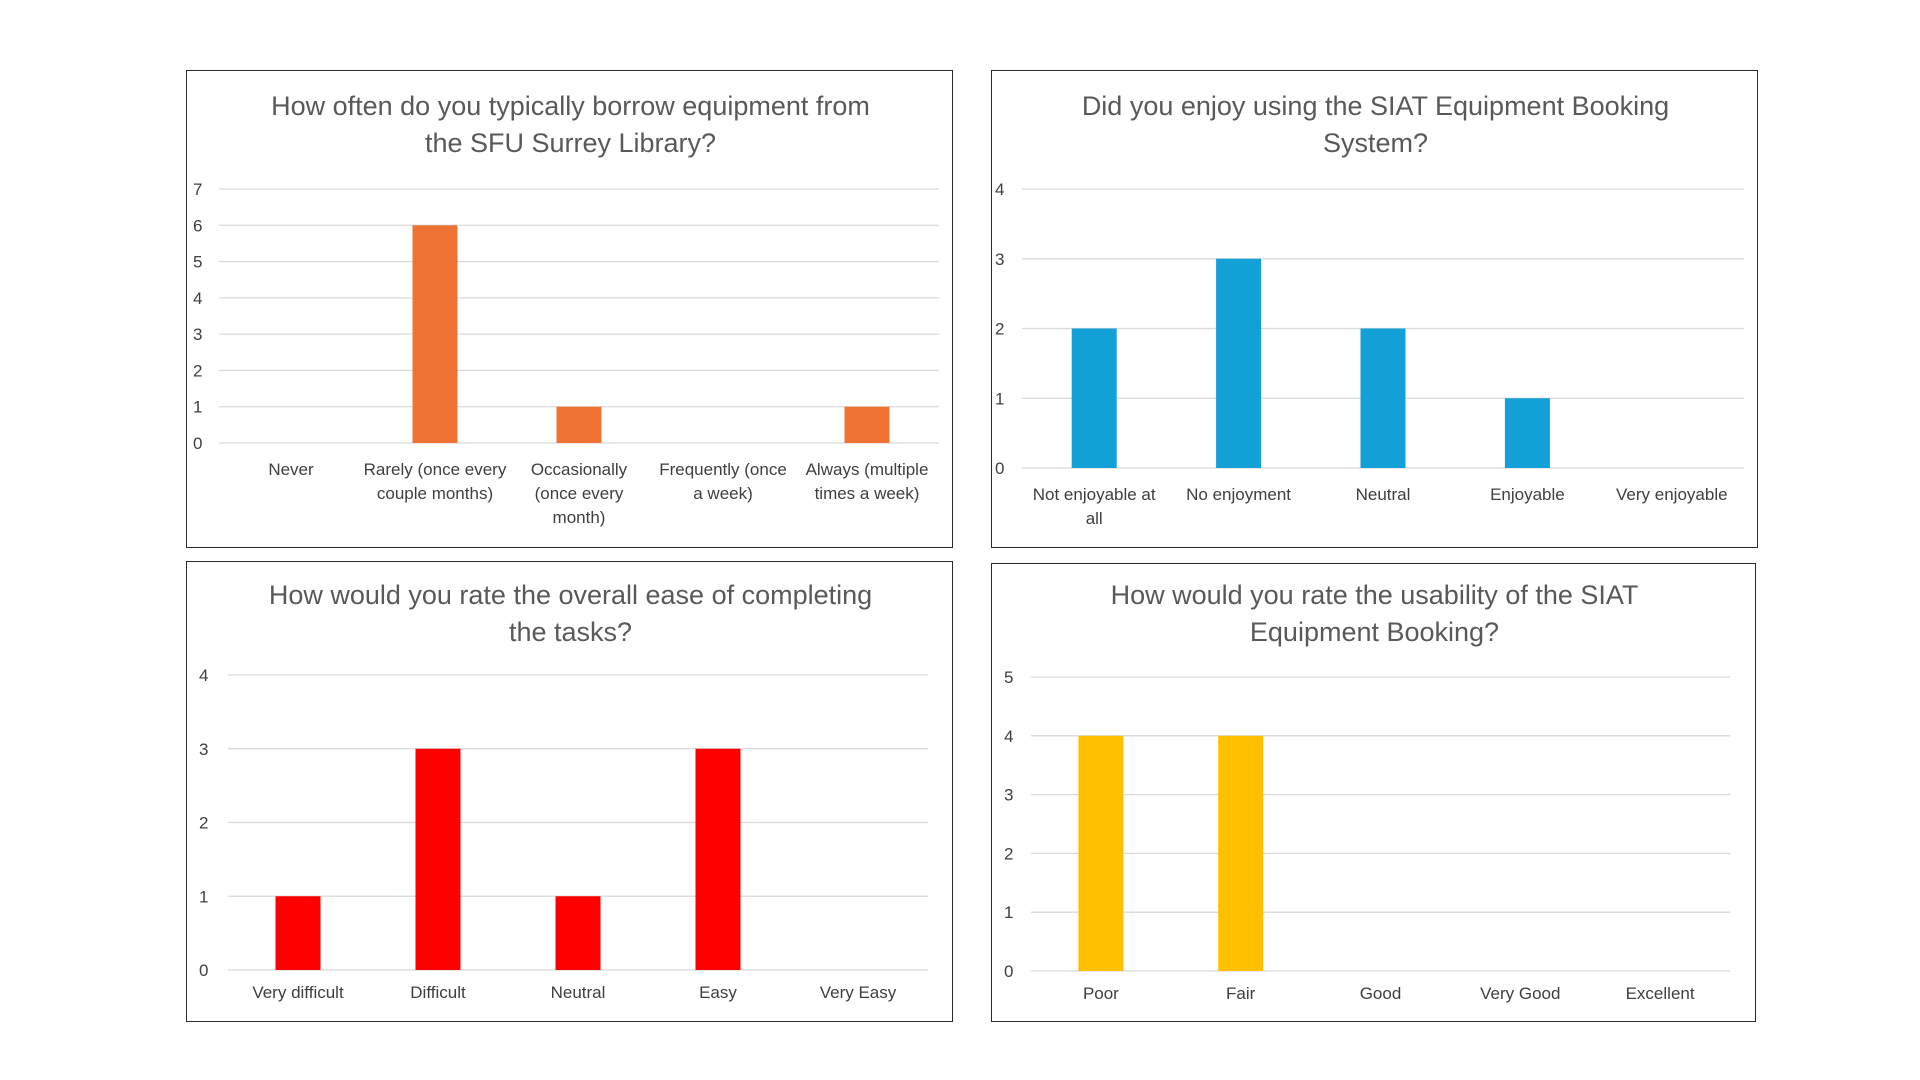 The height and width of the screenshot is (1080, 1920). Describe the element at coordinates (197, 407) in the screenshot. I see `y-tick-label-borrow-1: 1` at that location.